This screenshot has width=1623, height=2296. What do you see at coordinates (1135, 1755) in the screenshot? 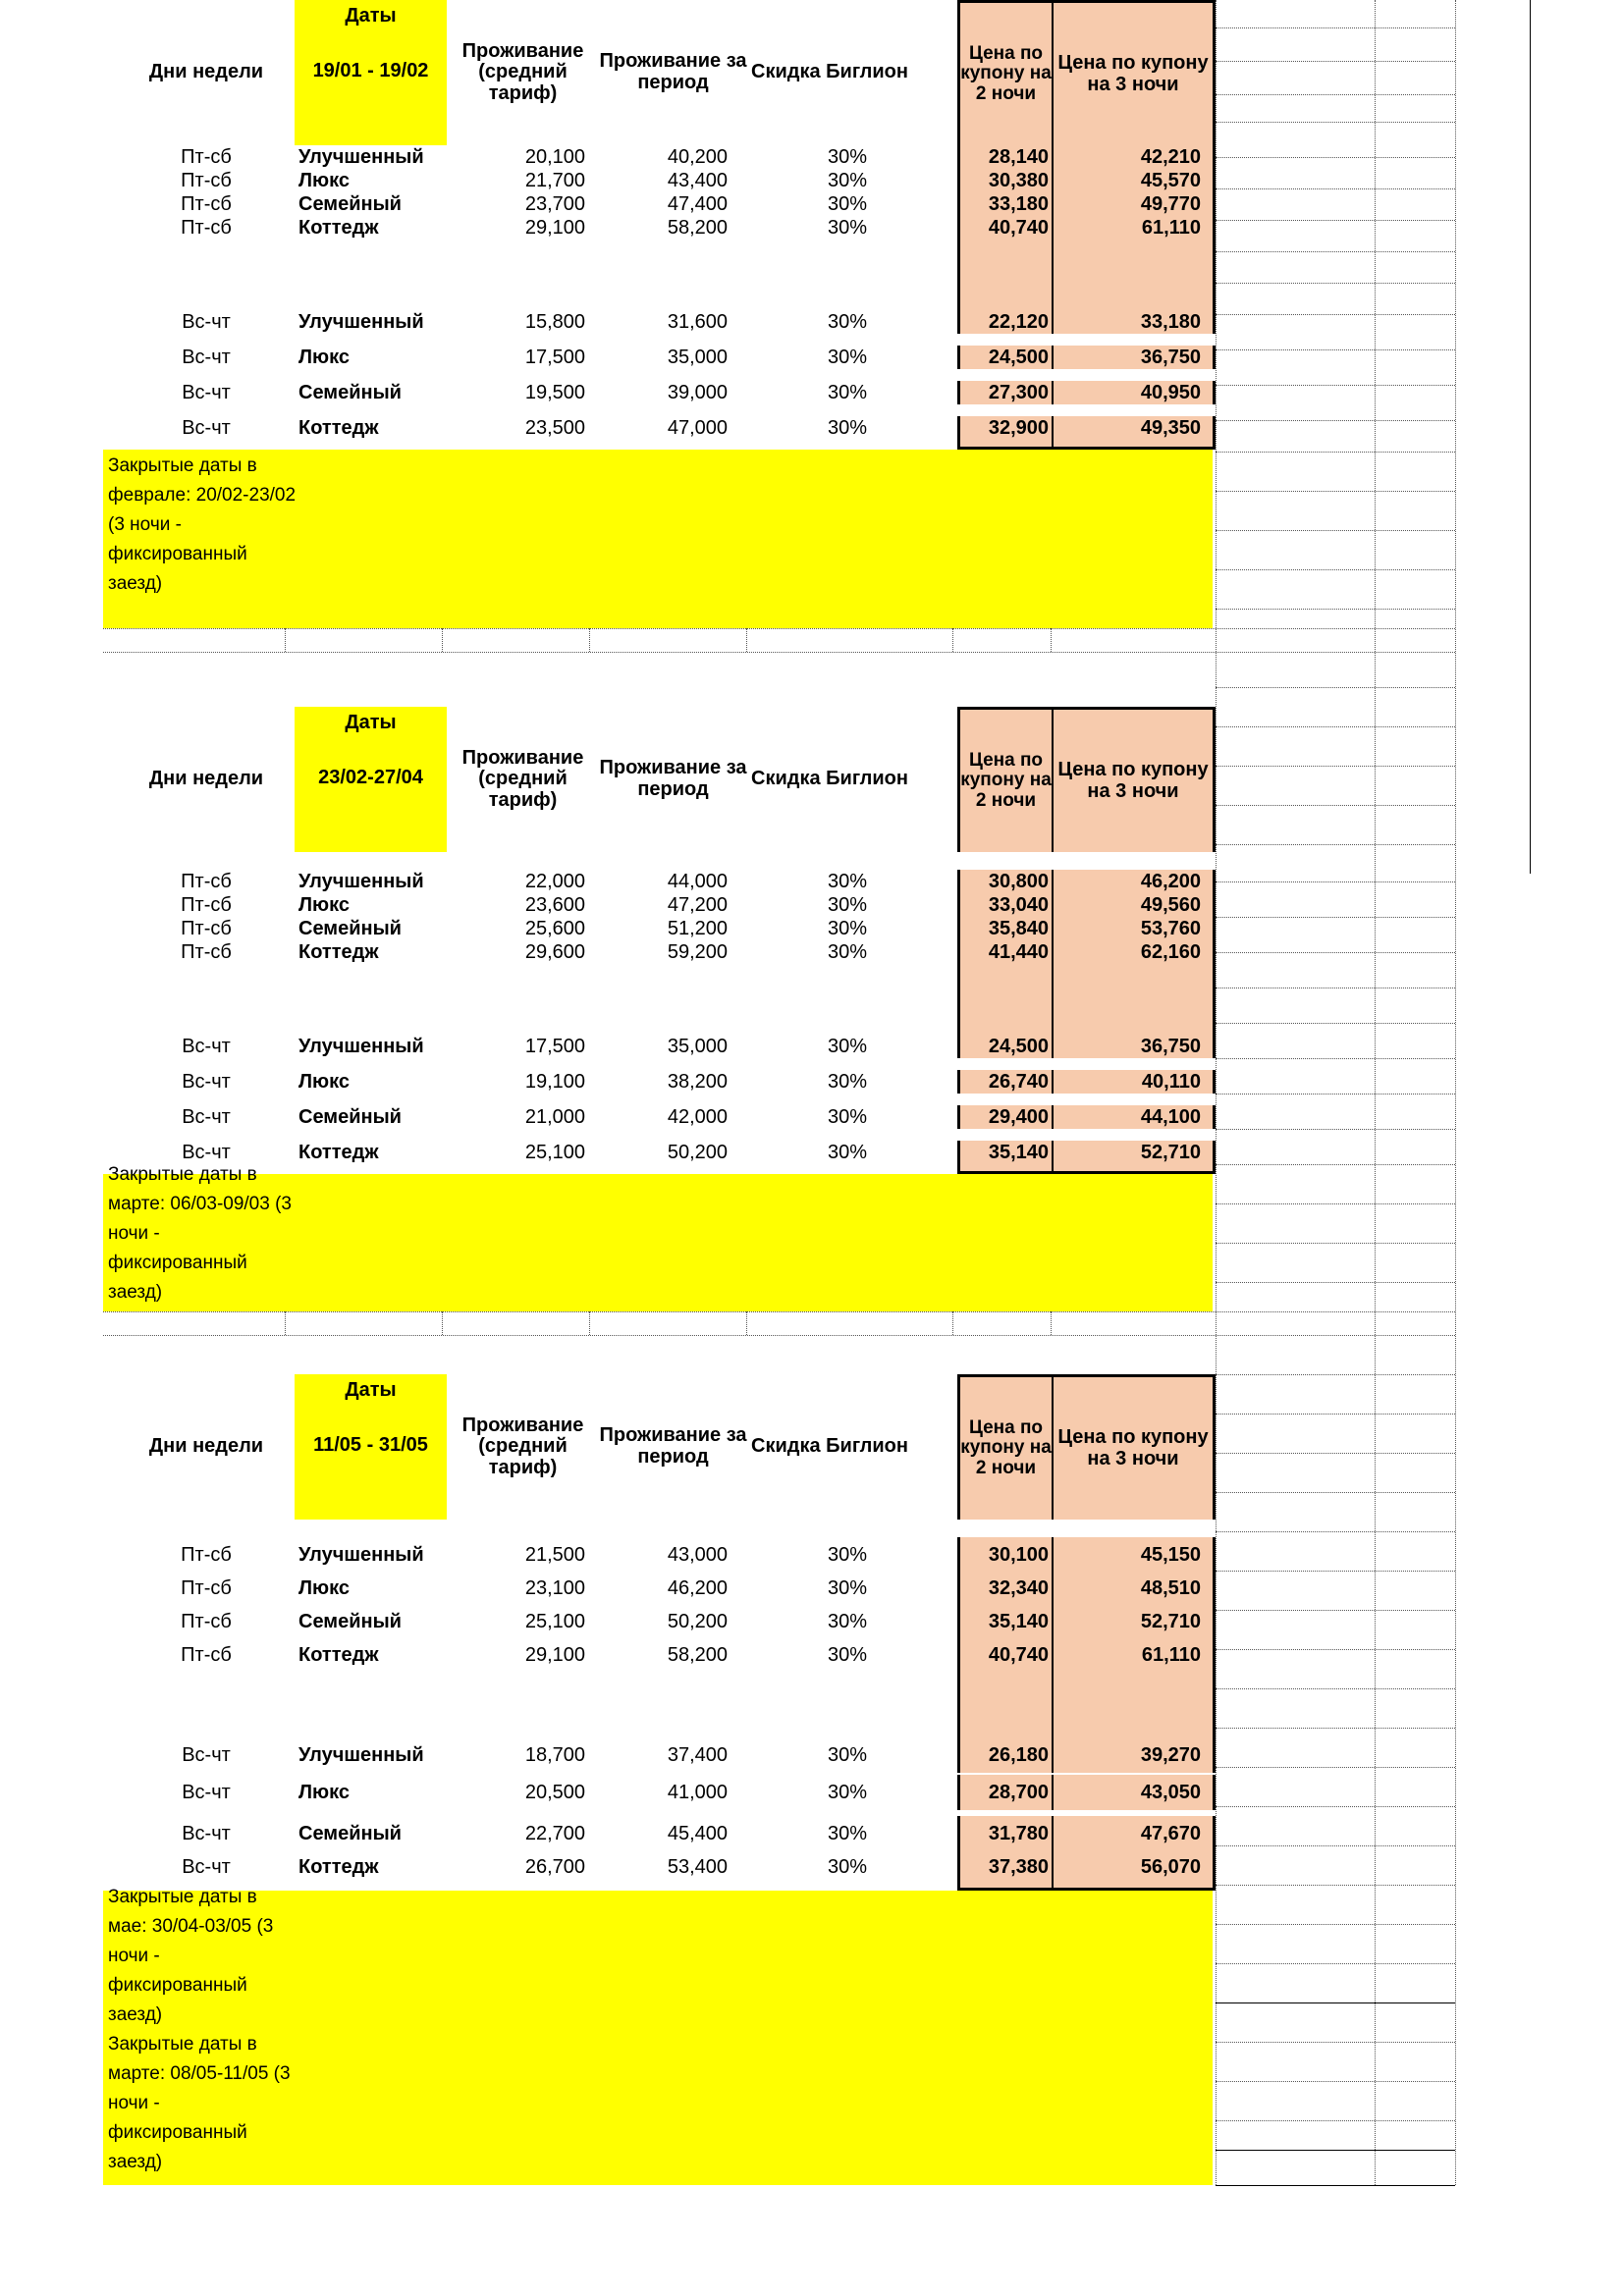
I see `cell-coupon3: 39,270` at bounding box center [1135, 1755].